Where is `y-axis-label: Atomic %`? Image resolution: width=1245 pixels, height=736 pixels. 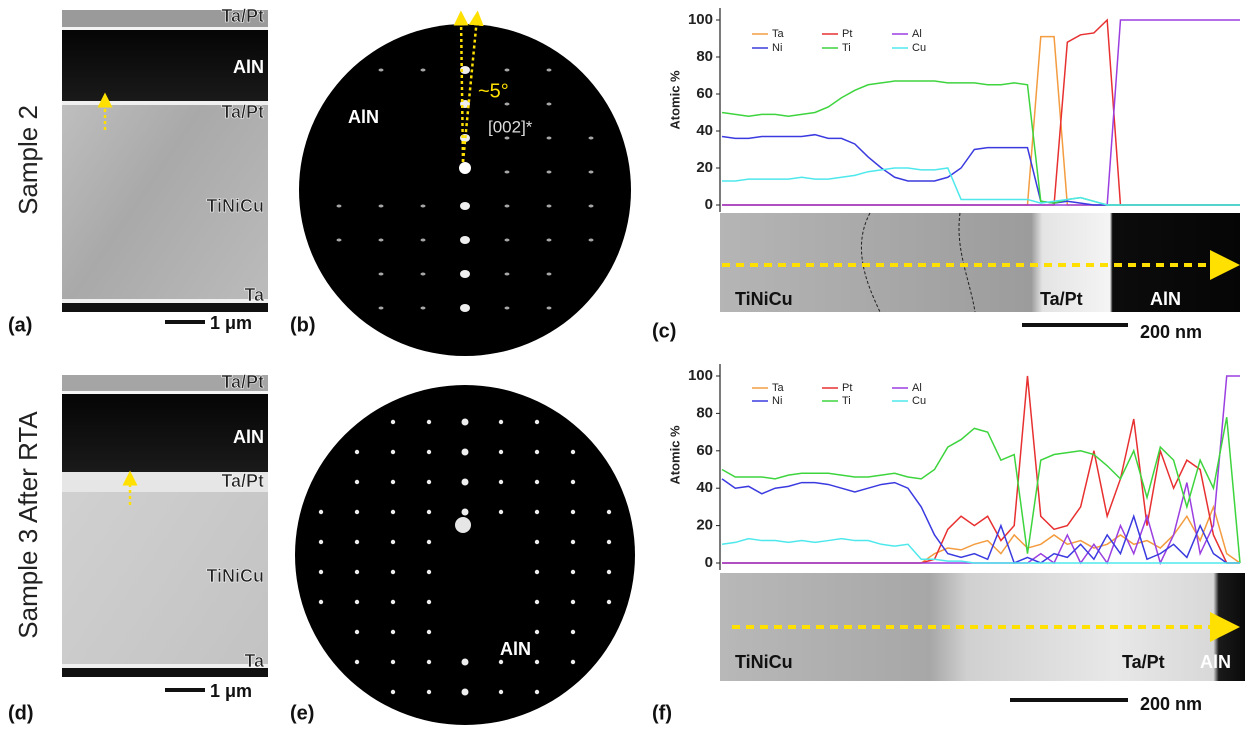 y-axis-label: Atomic % is located at coordinates (674, 455).